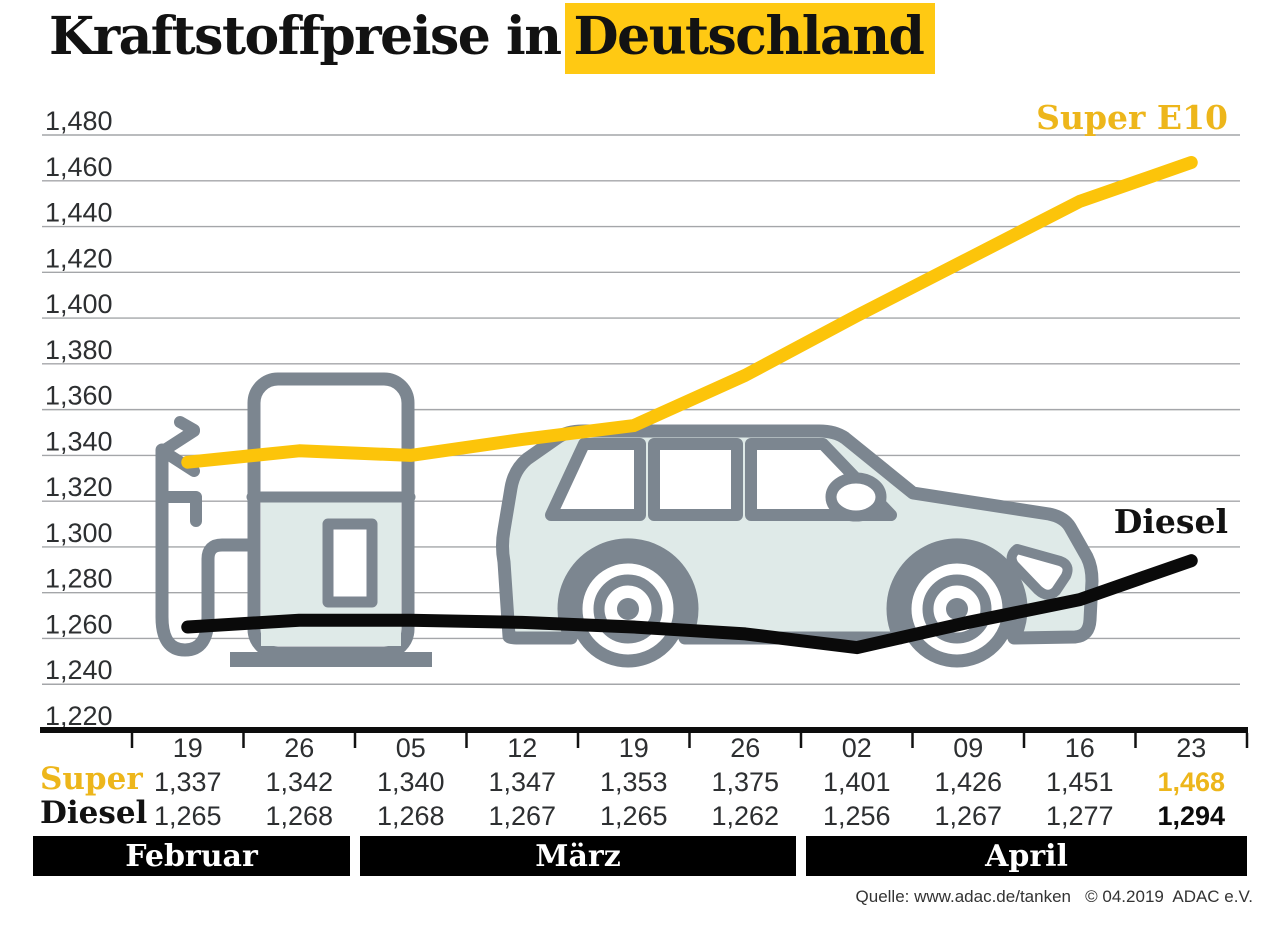 This screenshot has height=928, width=1280. Describe the element at coordinates (578, 856) in the screenshot. I see `month-band-märz: März` at that location.